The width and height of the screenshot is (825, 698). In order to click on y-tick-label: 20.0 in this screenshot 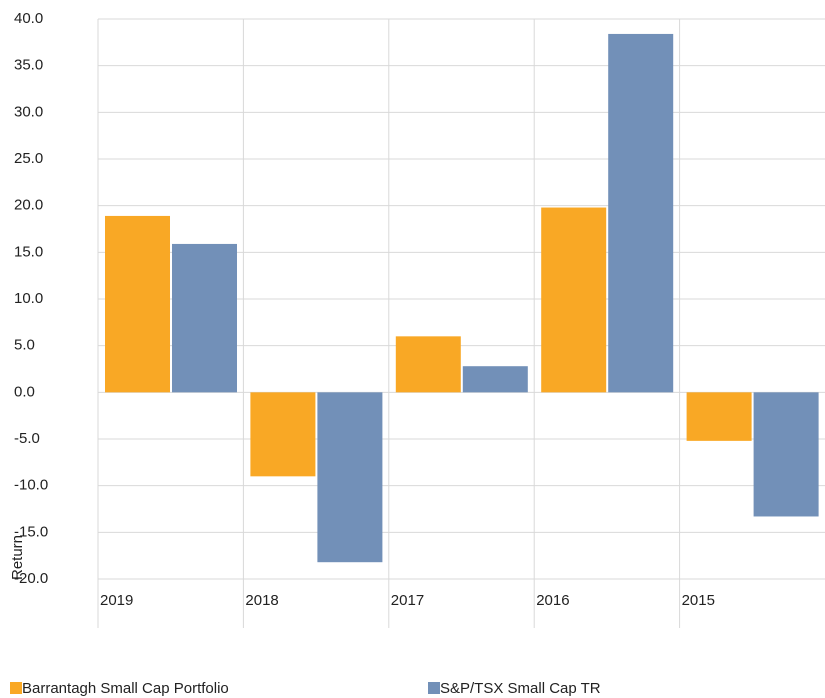, I will do `click(28, 205)`.